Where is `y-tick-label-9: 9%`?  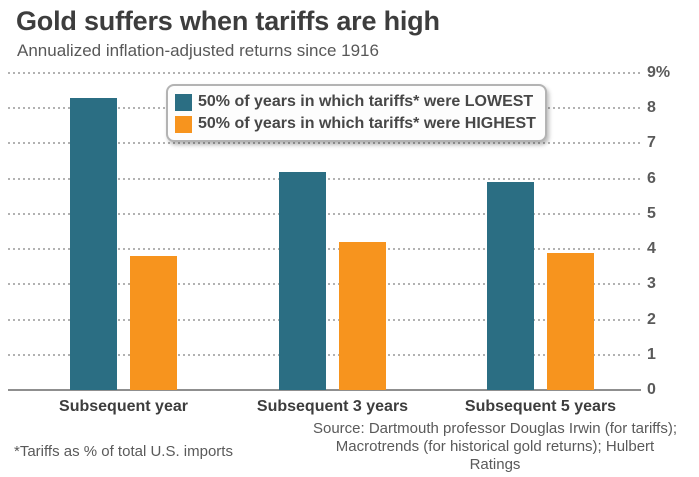 y-tick-label-9: 9% is located at coordinates (659, 72).